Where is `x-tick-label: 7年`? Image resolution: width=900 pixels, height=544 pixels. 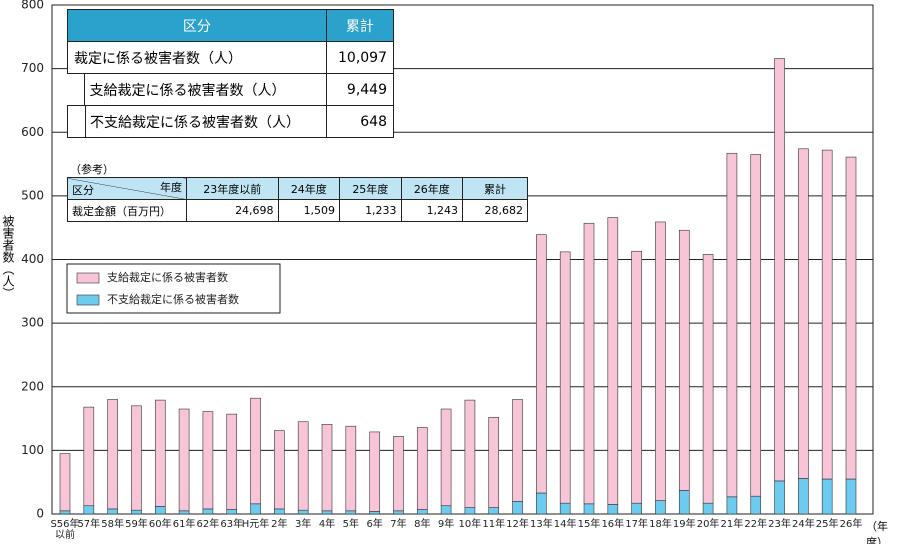 x-tick-label: 7年 is located at coordinates (398, 524).